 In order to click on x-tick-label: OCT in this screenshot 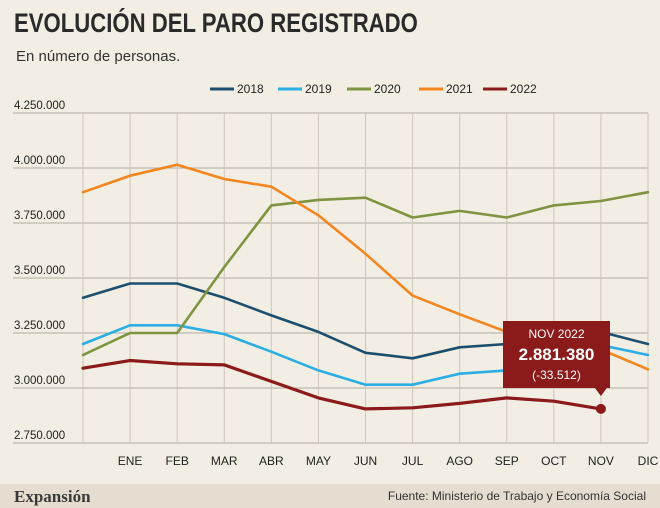, I will do `click(554, 461)`.